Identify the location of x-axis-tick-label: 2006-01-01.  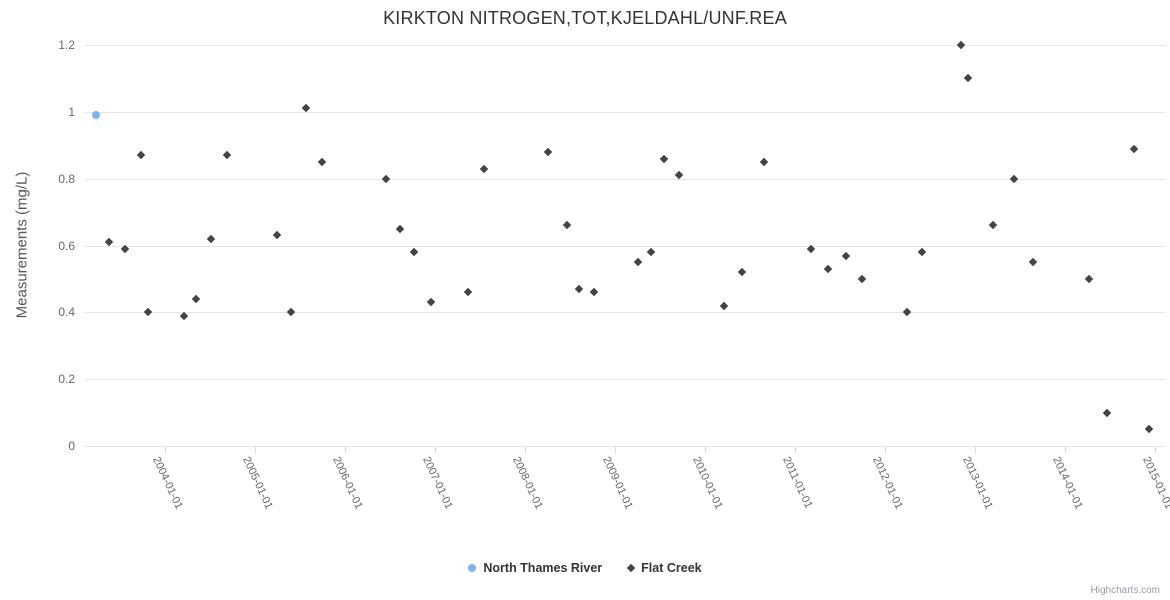
(347, 483).